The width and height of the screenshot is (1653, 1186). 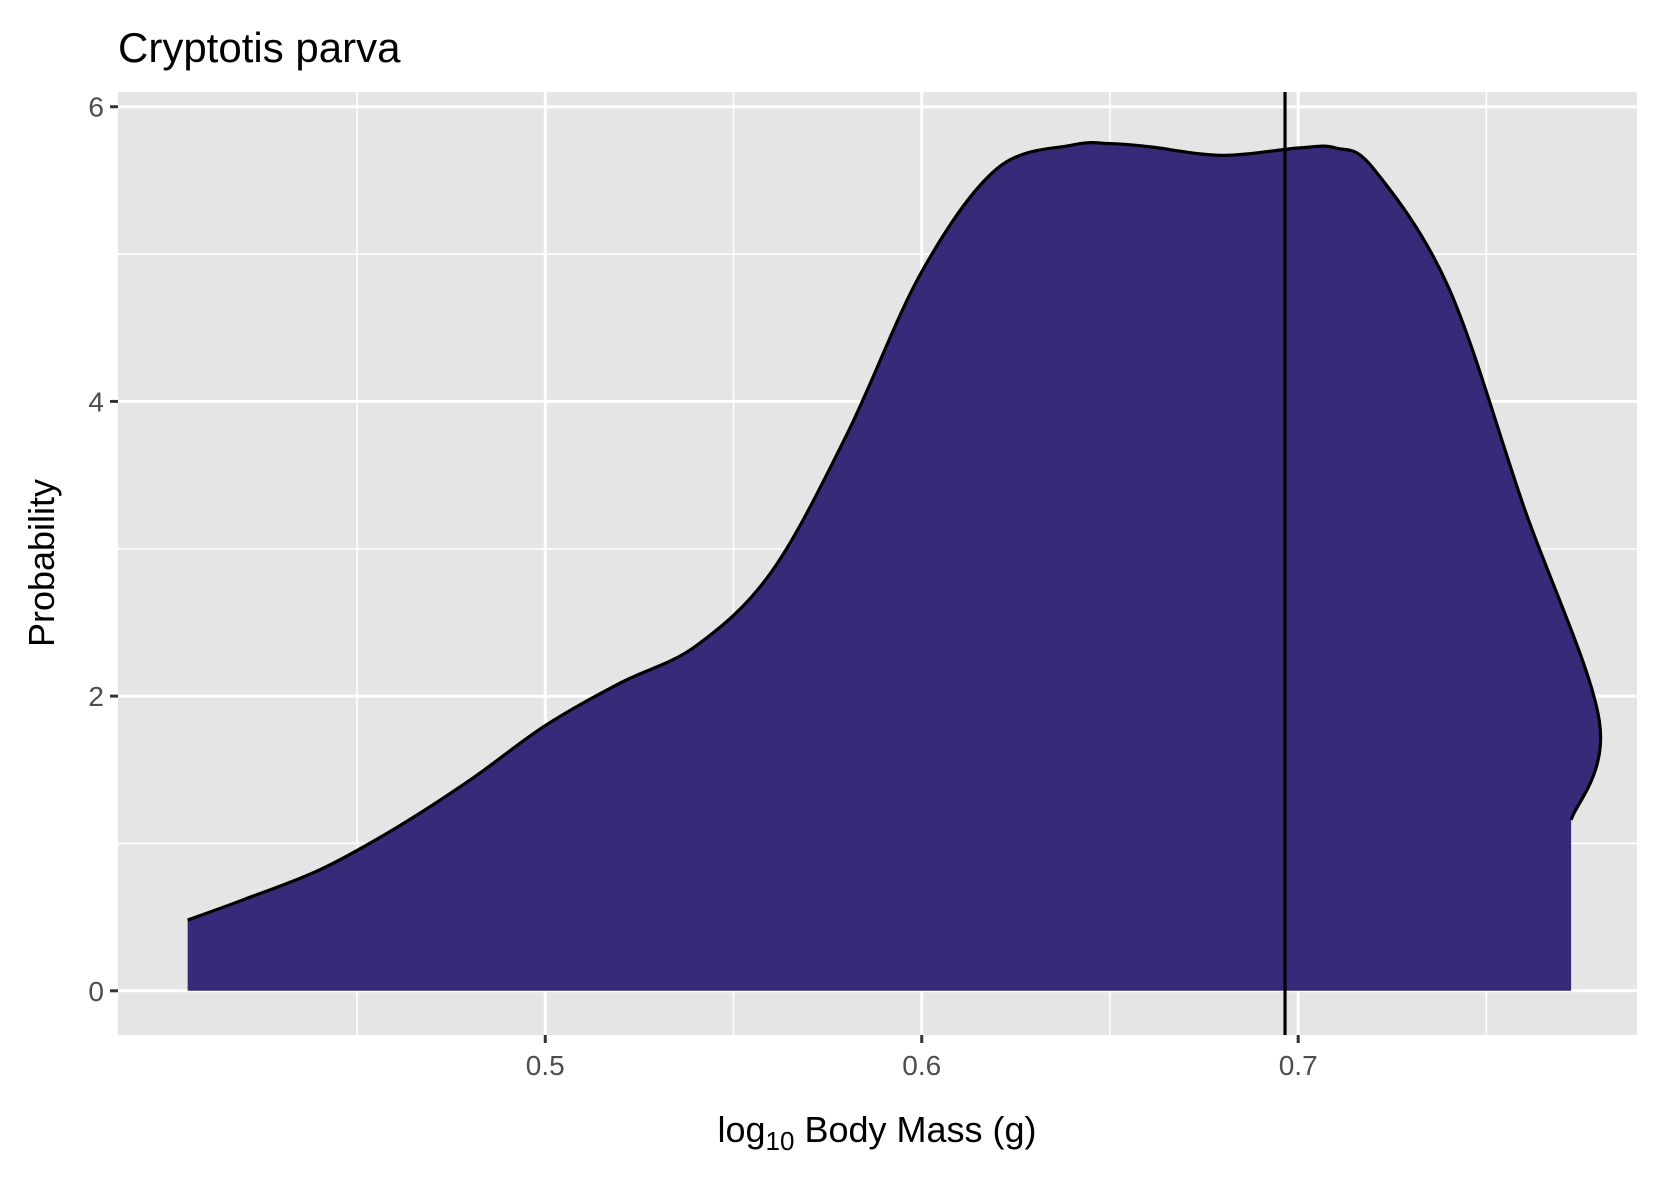 I want to click on x-axis-label-rest: Body Mass (g), so click(x=915, y=1129).